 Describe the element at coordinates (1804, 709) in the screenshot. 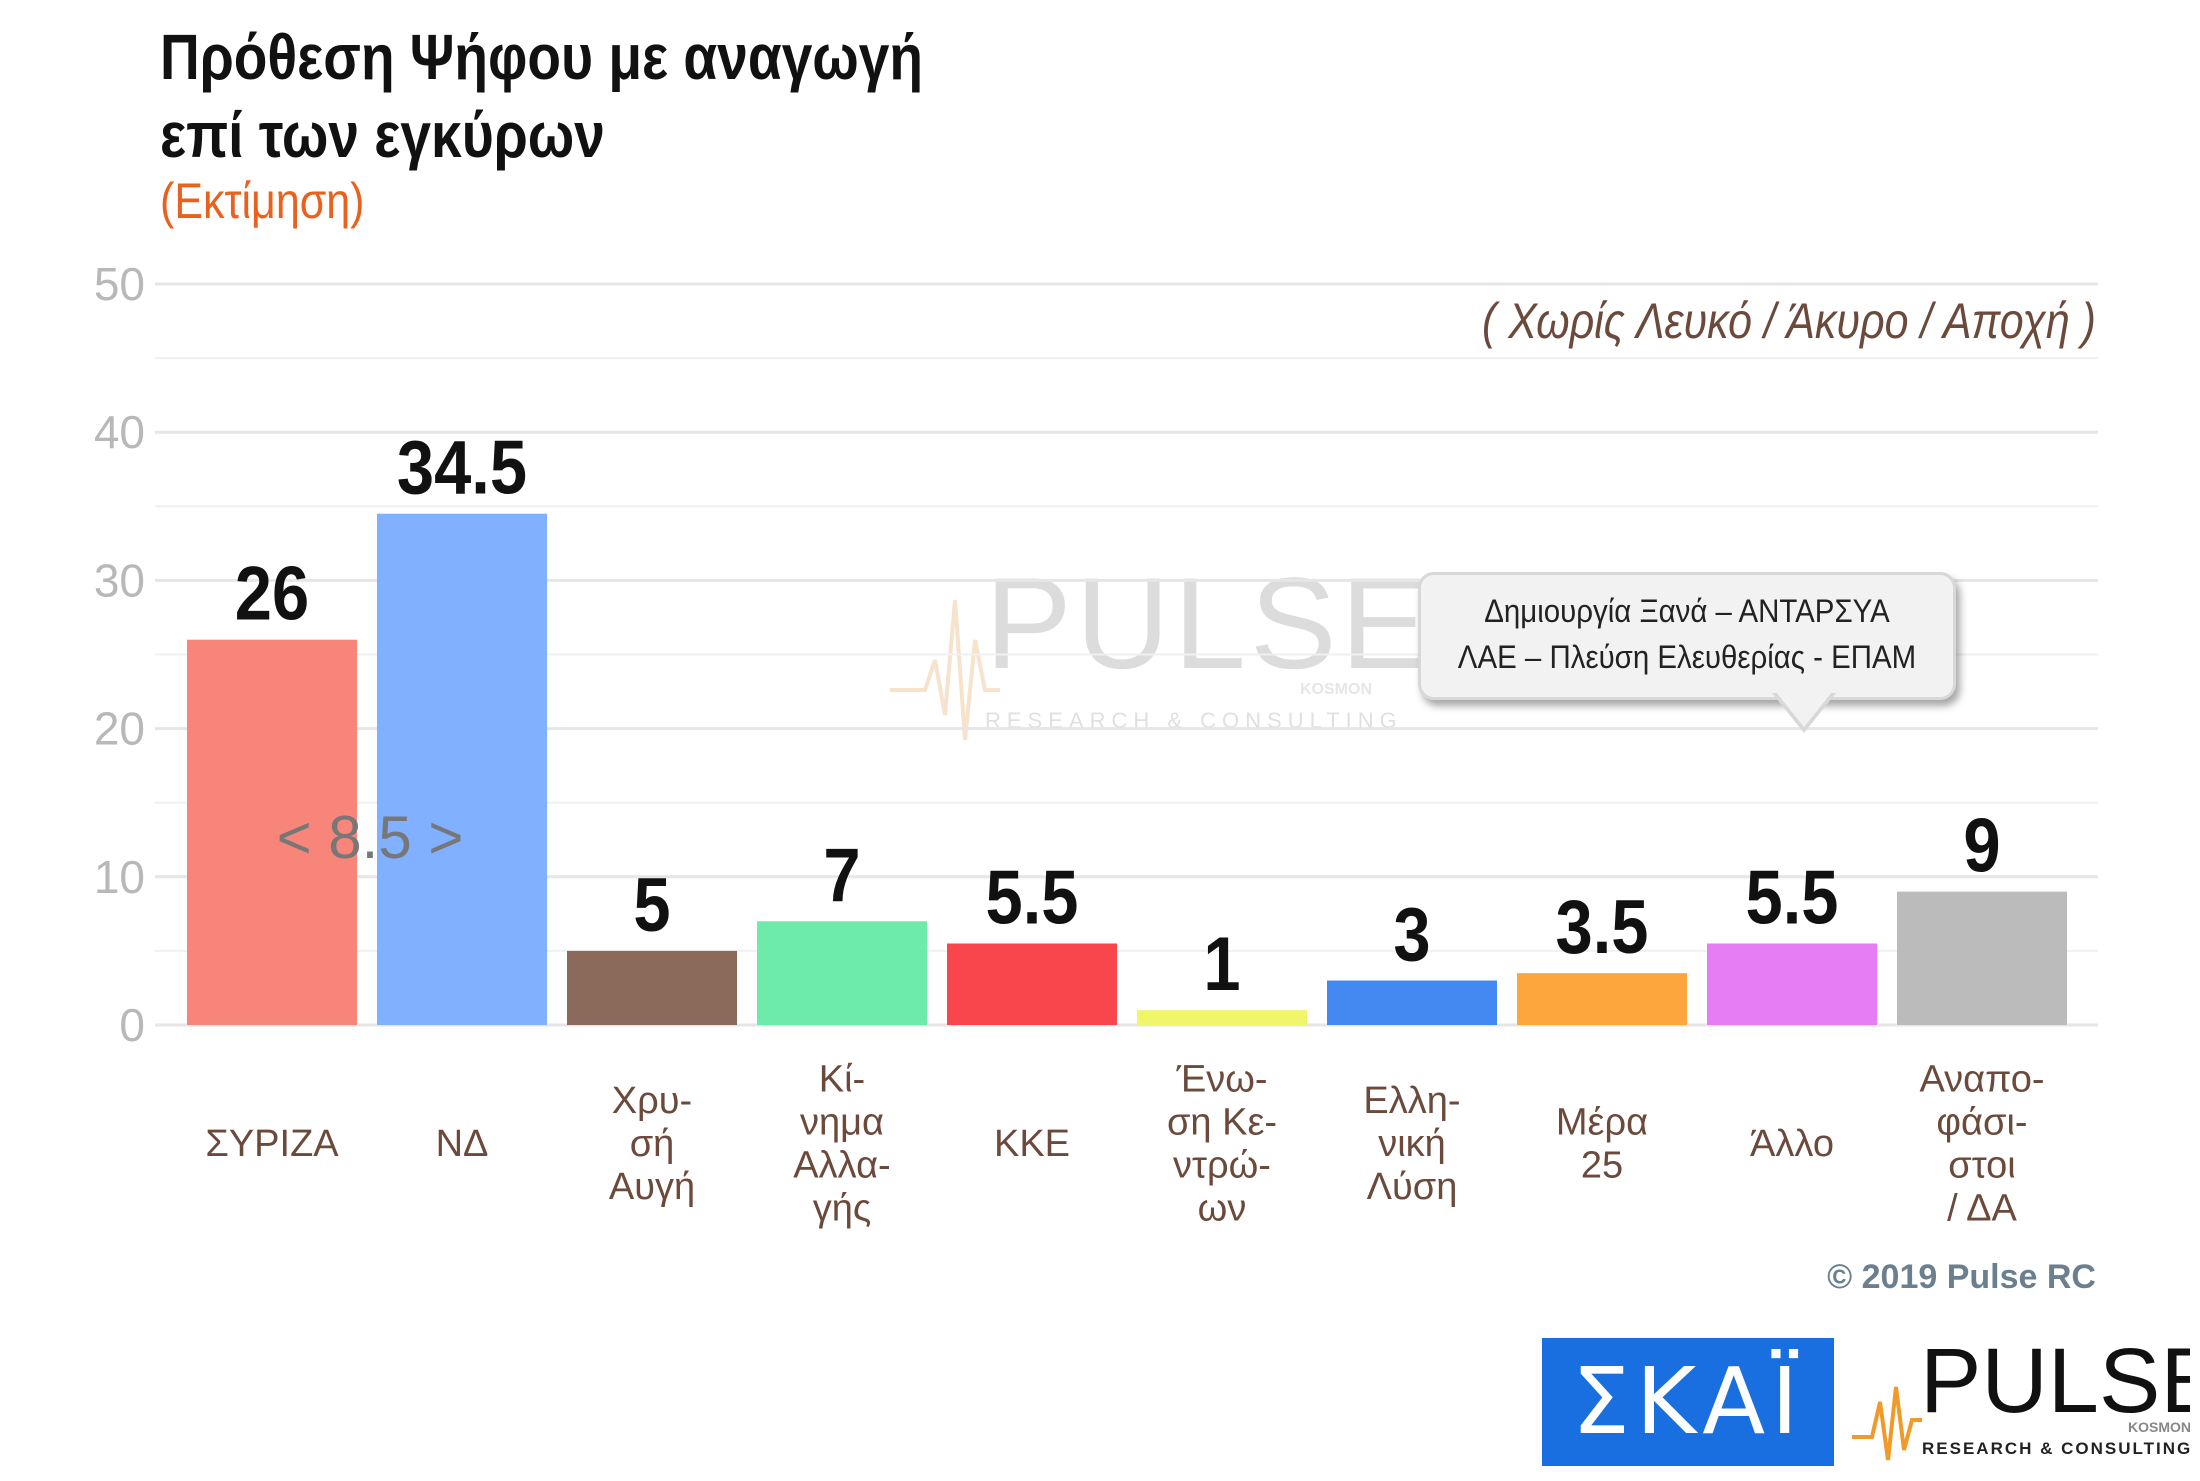

I see `callout-pointer-fill` at that location.